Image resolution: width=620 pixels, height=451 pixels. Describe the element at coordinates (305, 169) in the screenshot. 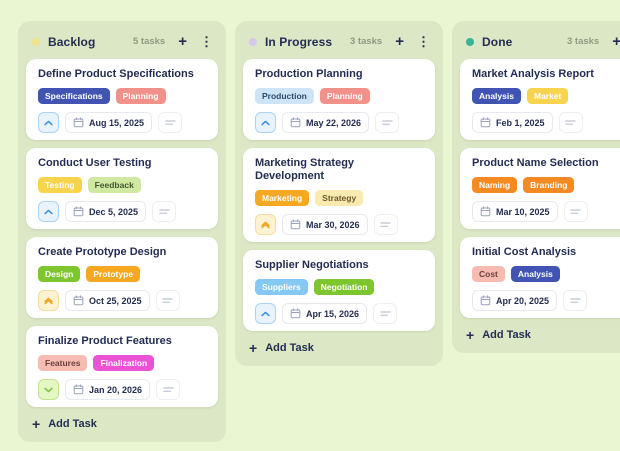

I see `card-title: Marketing Strategy Development` at that location.